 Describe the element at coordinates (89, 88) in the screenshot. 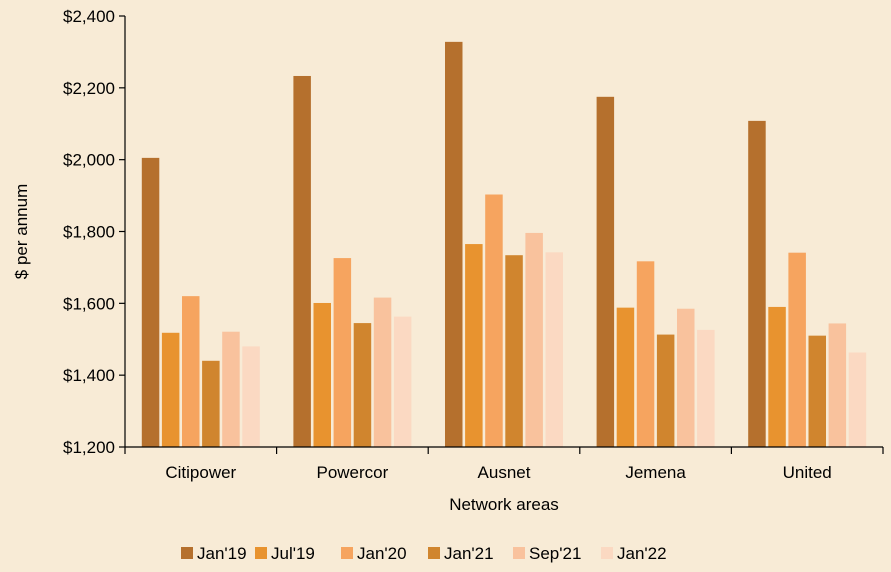

I see `y-tick-label: $2,200` at that location.